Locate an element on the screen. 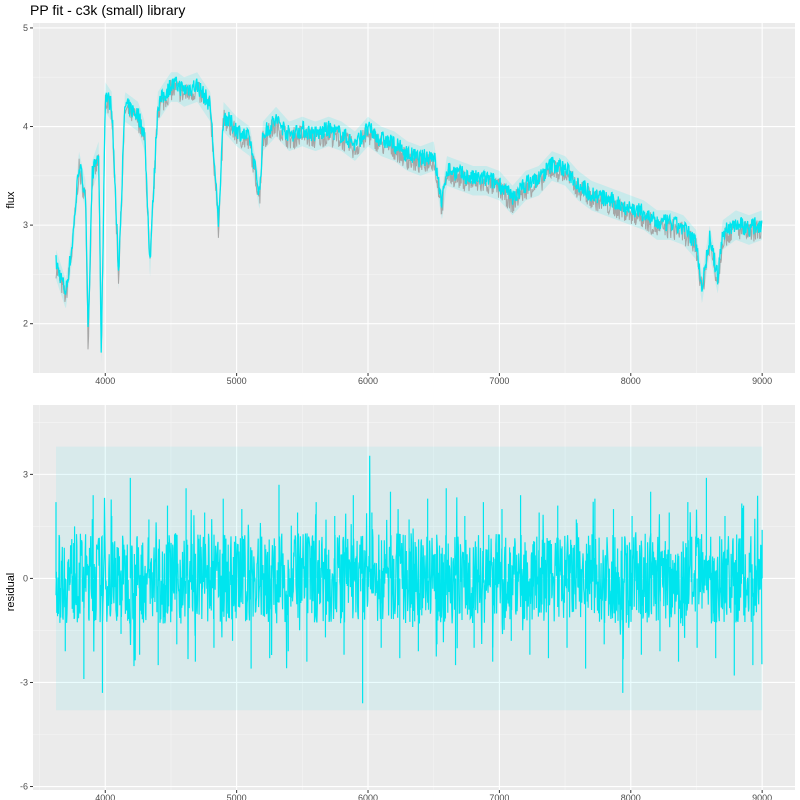  chart-title: PP fit - c3k (small) library is located at coordinates (108, 10).